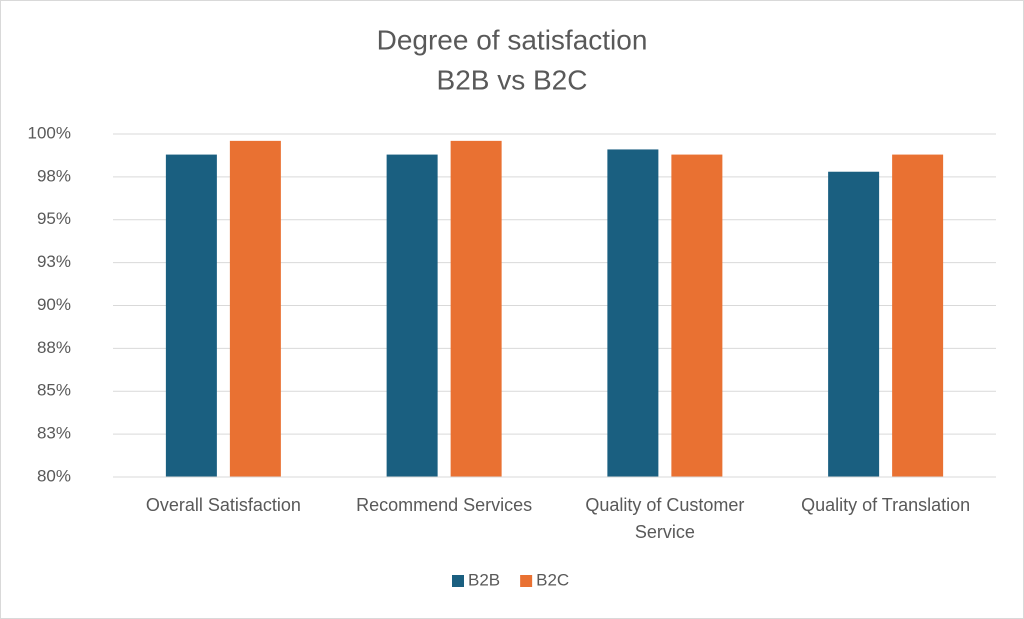  I want to click on y-tick-label: 100%, so click(49, 132).